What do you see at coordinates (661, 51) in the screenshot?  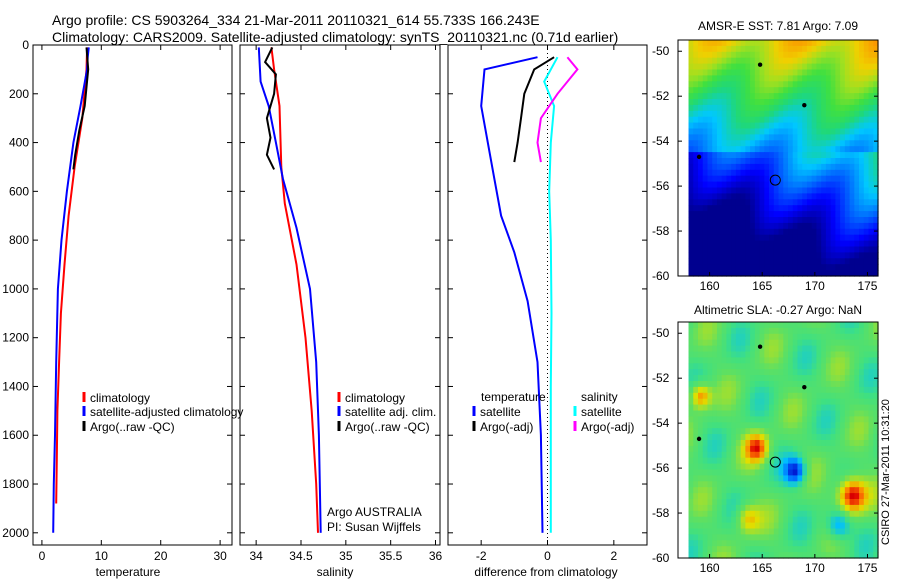 I see `map-y-tick-label: -50` at bounding box center [661, 51].